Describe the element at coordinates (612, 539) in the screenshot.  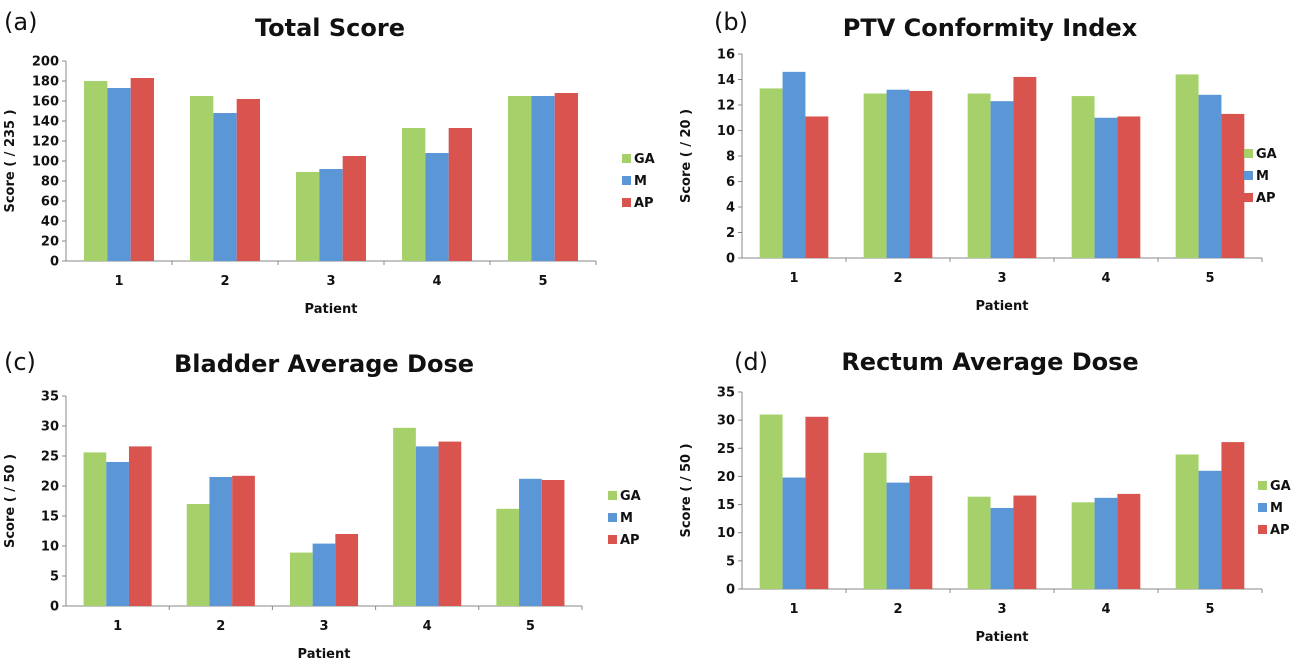
I see `chart2-legend-swatch-ap` at that location.